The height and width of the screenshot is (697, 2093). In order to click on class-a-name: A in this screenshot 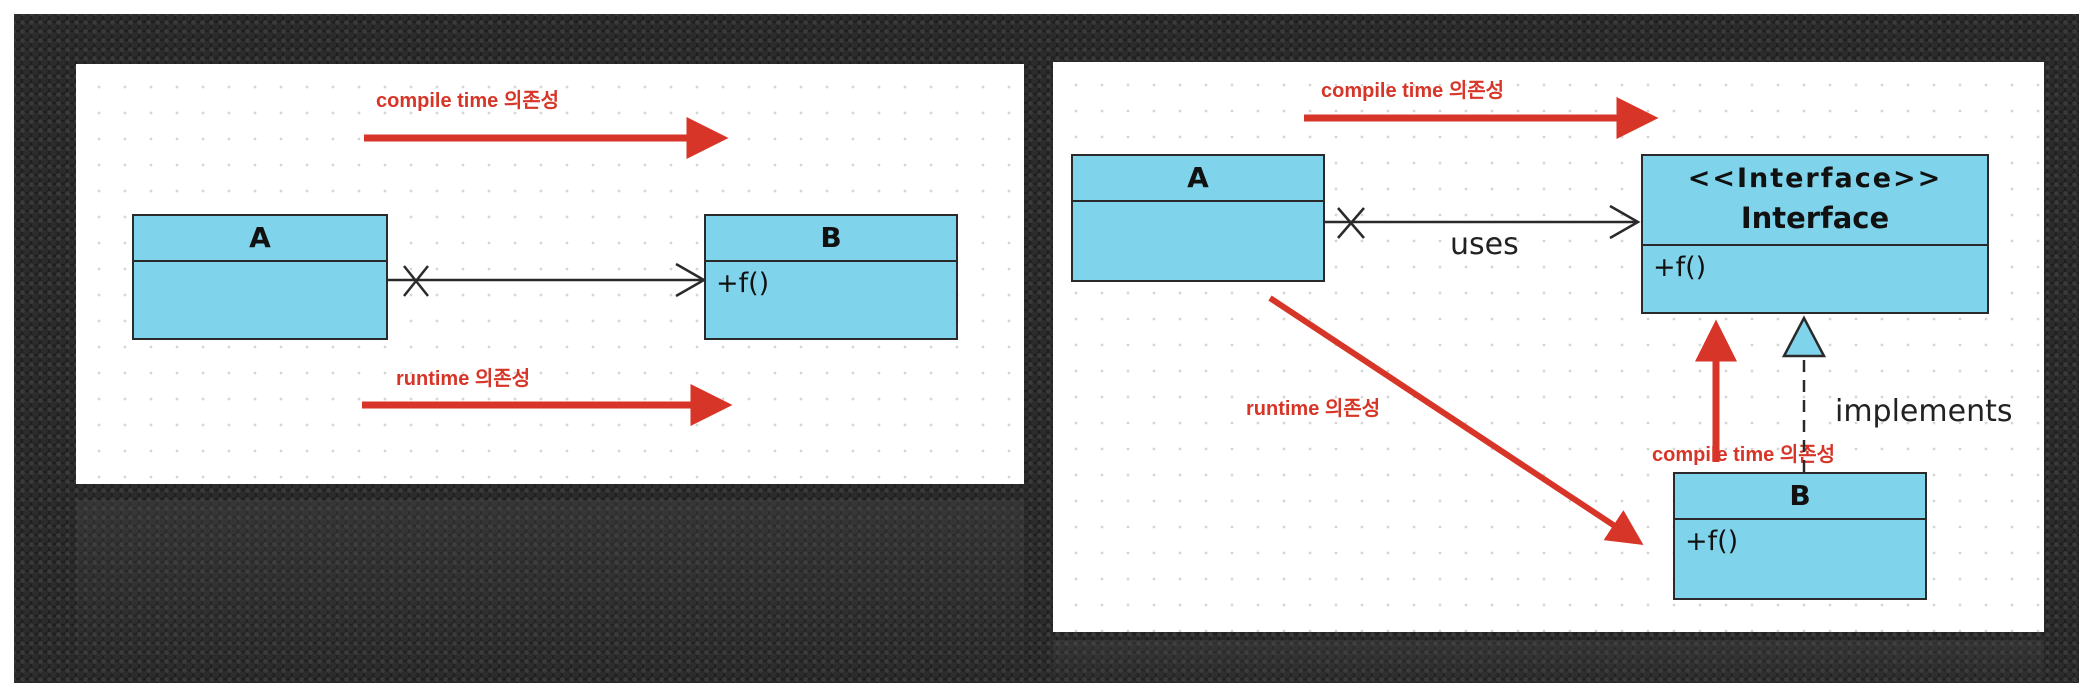, I will do `click(260, 239)`.